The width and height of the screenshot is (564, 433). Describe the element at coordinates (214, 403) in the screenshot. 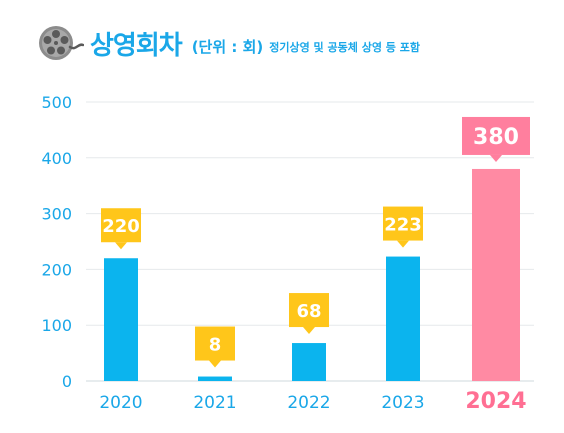

I see `x-tick-label: 2021` at that location.